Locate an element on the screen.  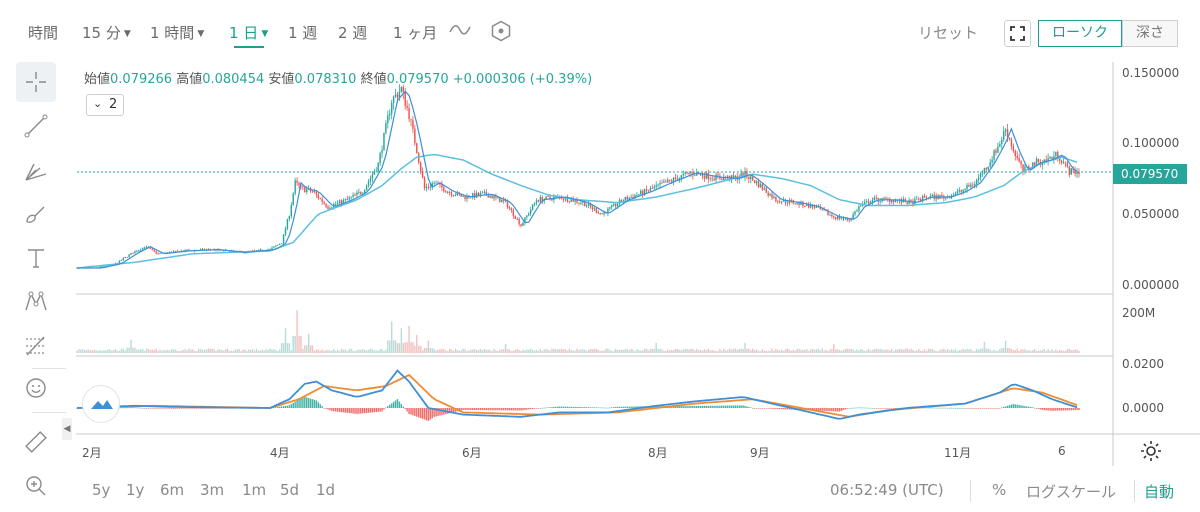
log-scale-toggle: ログスケール is located at coordinates (1071, 492).